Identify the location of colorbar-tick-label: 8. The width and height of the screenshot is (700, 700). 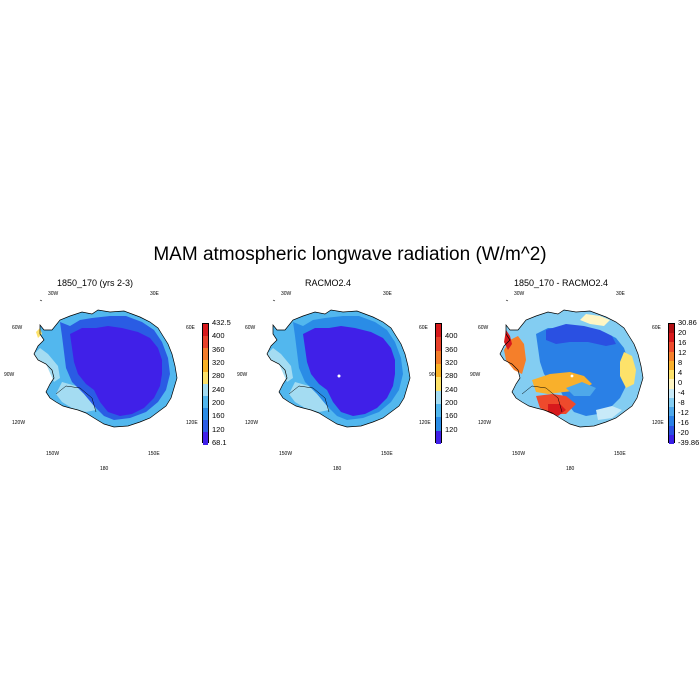
(680, 362).